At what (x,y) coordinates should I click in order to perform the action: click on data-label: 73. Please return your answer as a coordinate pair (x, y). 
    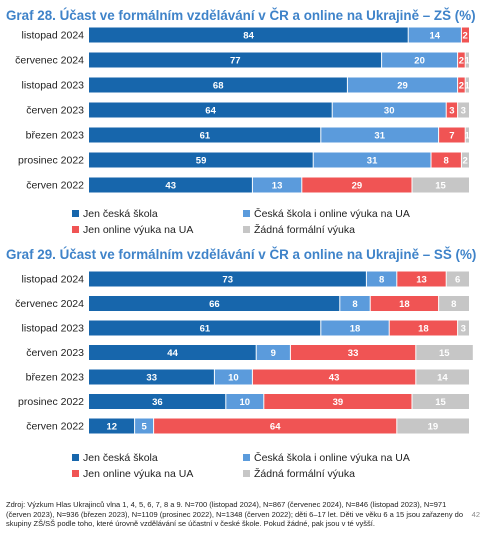
    Looking at the image, I should click on (227, 280).